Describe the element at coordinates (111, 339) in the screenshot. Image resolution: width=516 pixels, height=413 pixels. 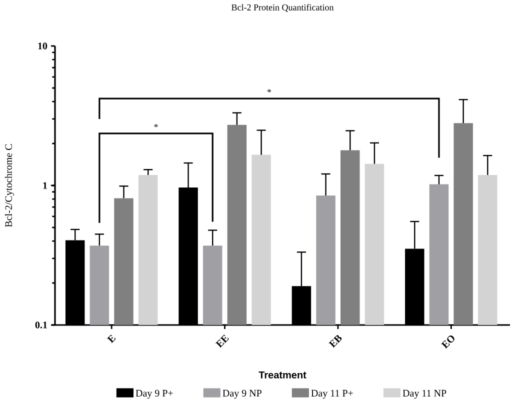
I see `x-tick-label: E` at that location.